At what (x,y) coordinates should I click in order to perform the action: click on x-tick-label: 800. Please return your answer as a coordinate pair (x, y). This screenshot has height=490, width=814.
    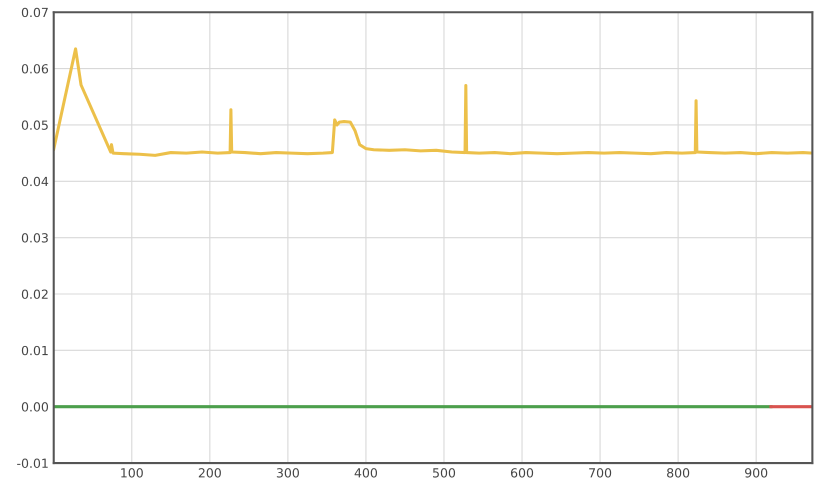
    Looking at the image, I should click on (678, 473).